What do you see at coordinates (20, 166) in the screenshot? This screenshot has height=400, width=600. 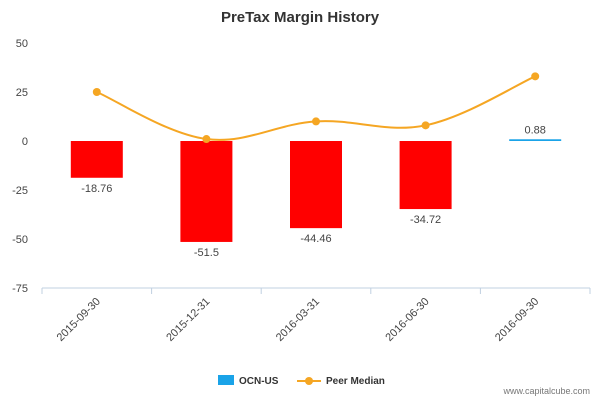 I see `y-axis: 50 25 0 -25 -50 -75` at bounding box center [20, 166].